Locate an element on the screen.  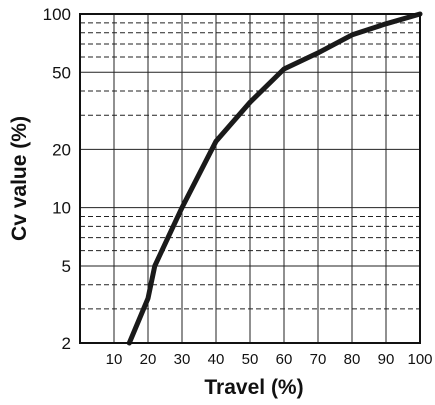
y-tick-label: 5 is located at coordinates (66, 266).